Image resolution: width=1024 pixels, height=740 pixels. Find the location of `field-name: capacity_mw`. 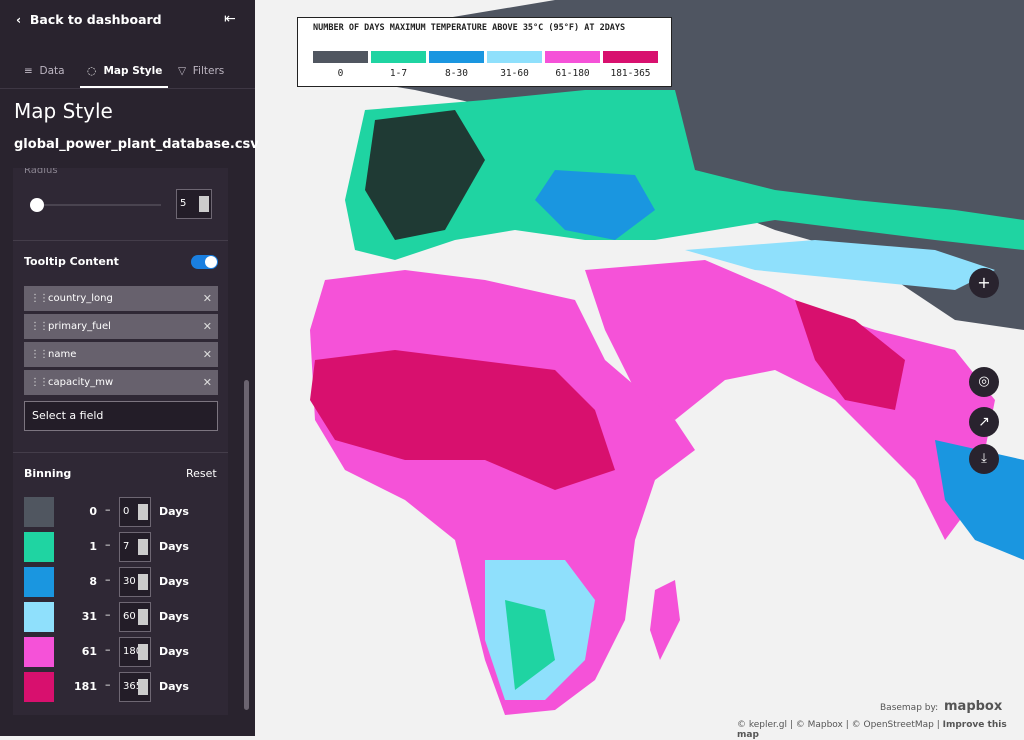

field-name: capacity_mw is located at coordinates (81, 382).